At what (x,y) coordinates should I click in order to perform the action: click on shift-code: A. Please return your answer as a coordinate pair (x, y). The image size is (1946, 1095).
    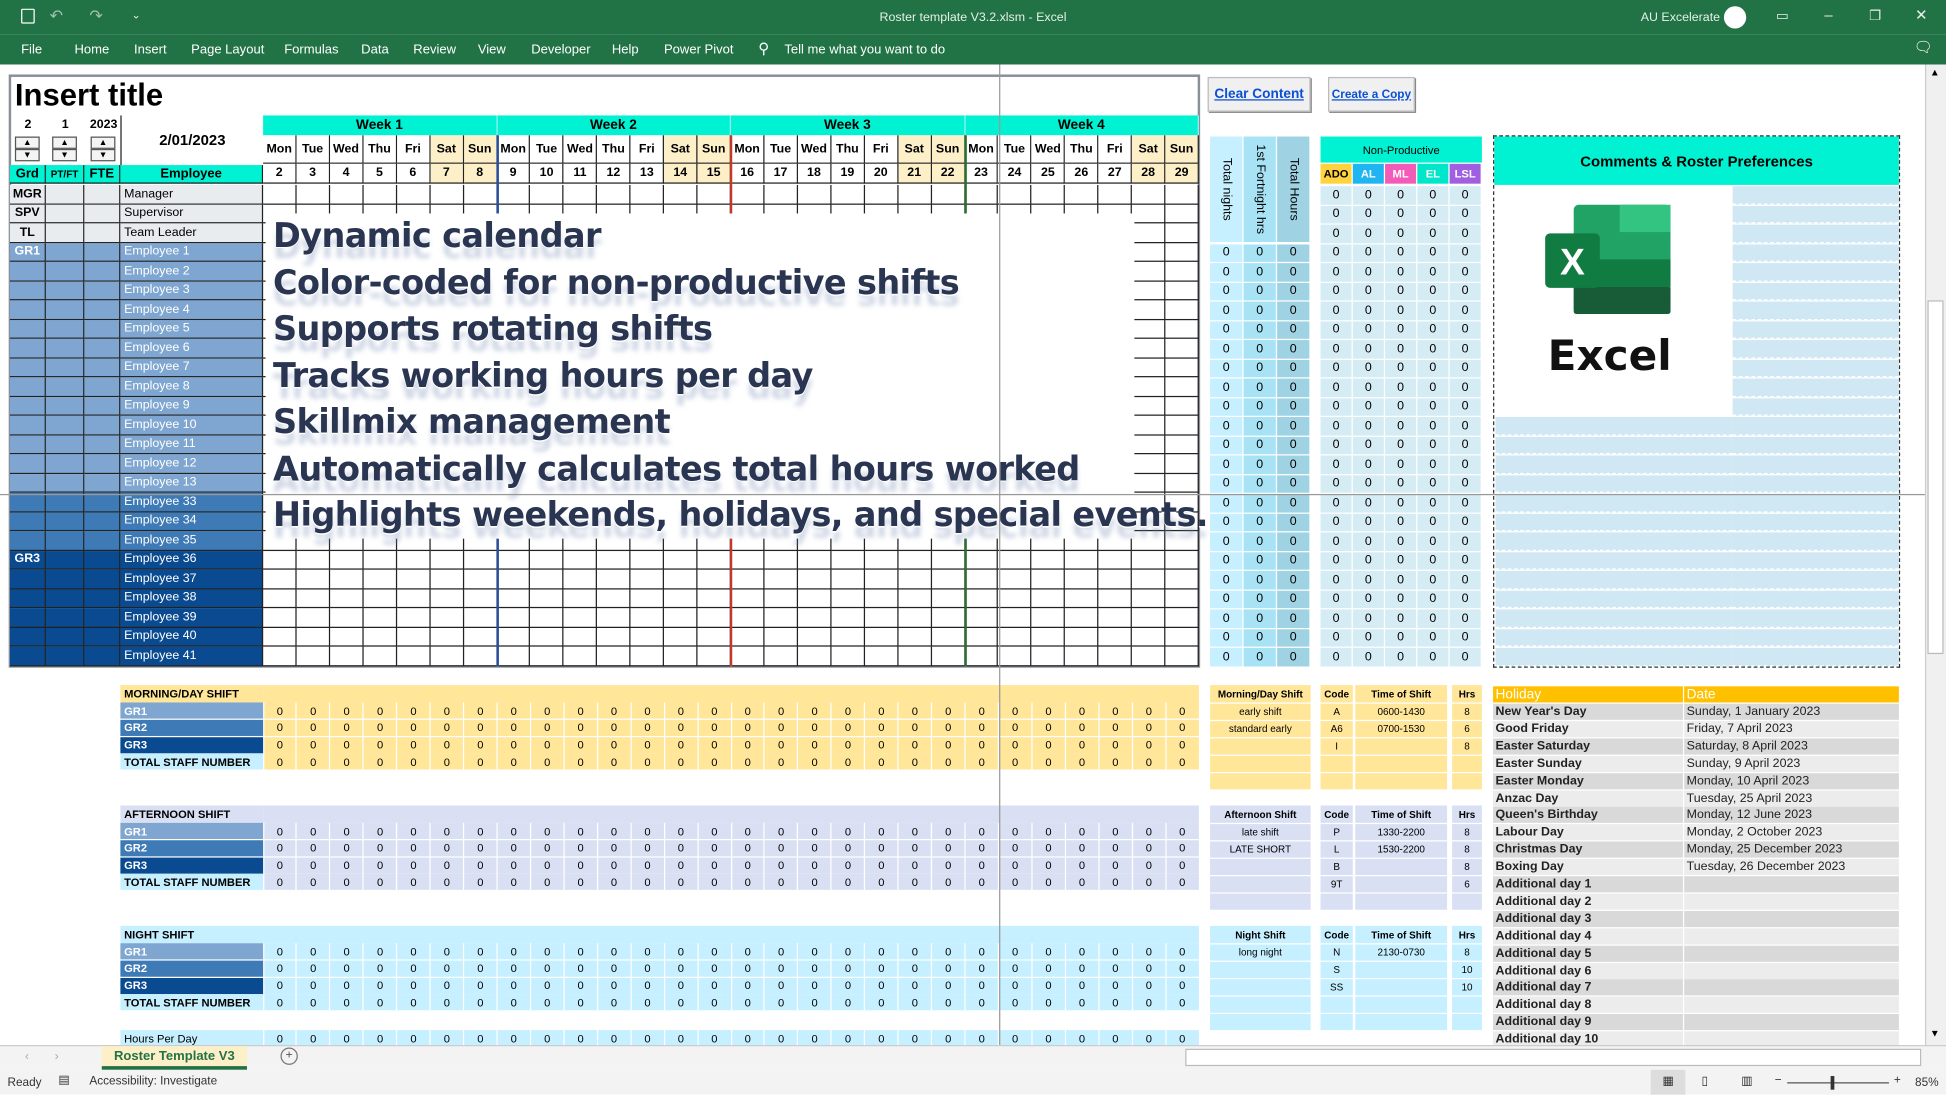
    Looking at the image, I should click on (1336, 711).